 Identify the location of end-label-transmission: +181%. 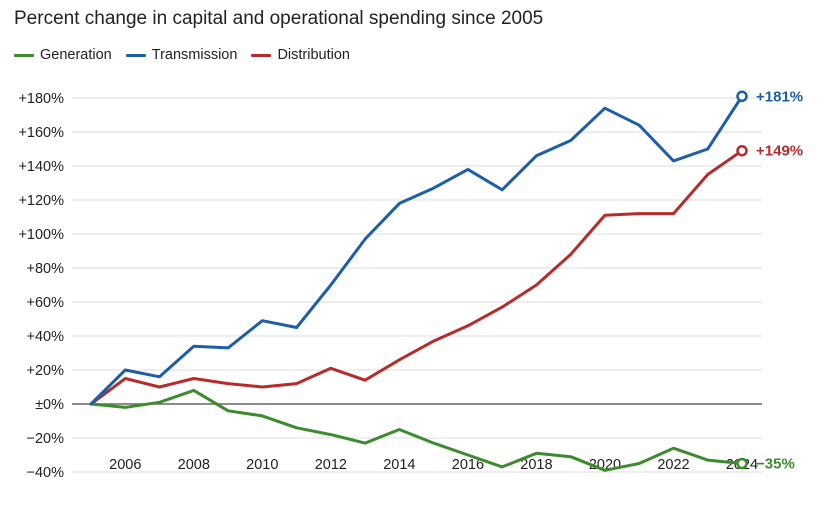
(779, 96).